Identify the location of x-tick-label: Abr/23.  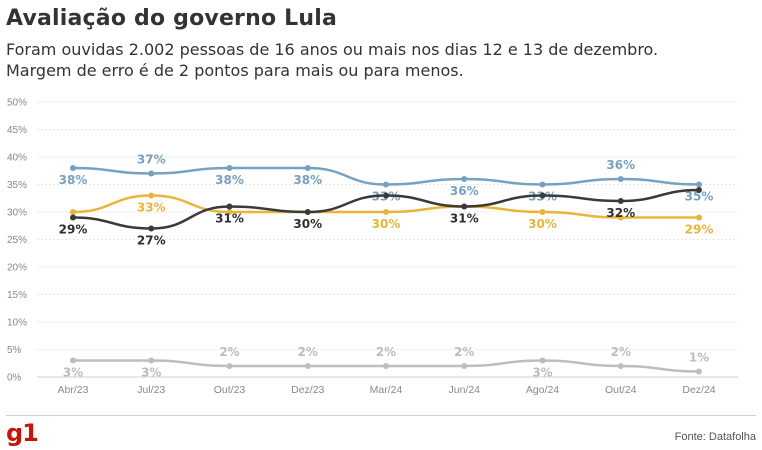
(73, 390).